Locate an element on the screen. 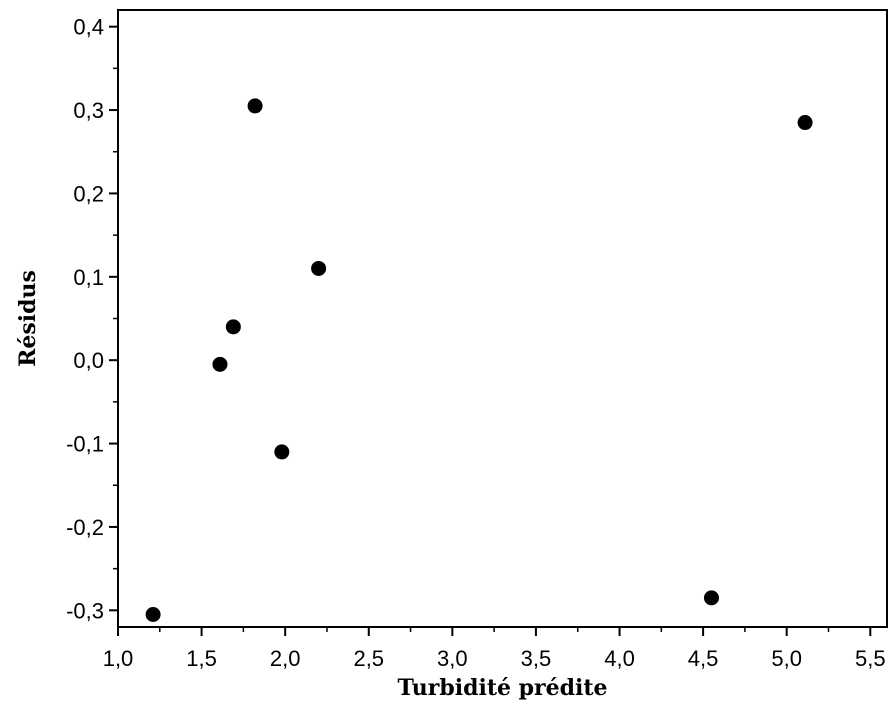 Image resolution: width=893 pixels, height=723 pixels. y-tick-label: 0,2 is located at coordinates (88, 193).